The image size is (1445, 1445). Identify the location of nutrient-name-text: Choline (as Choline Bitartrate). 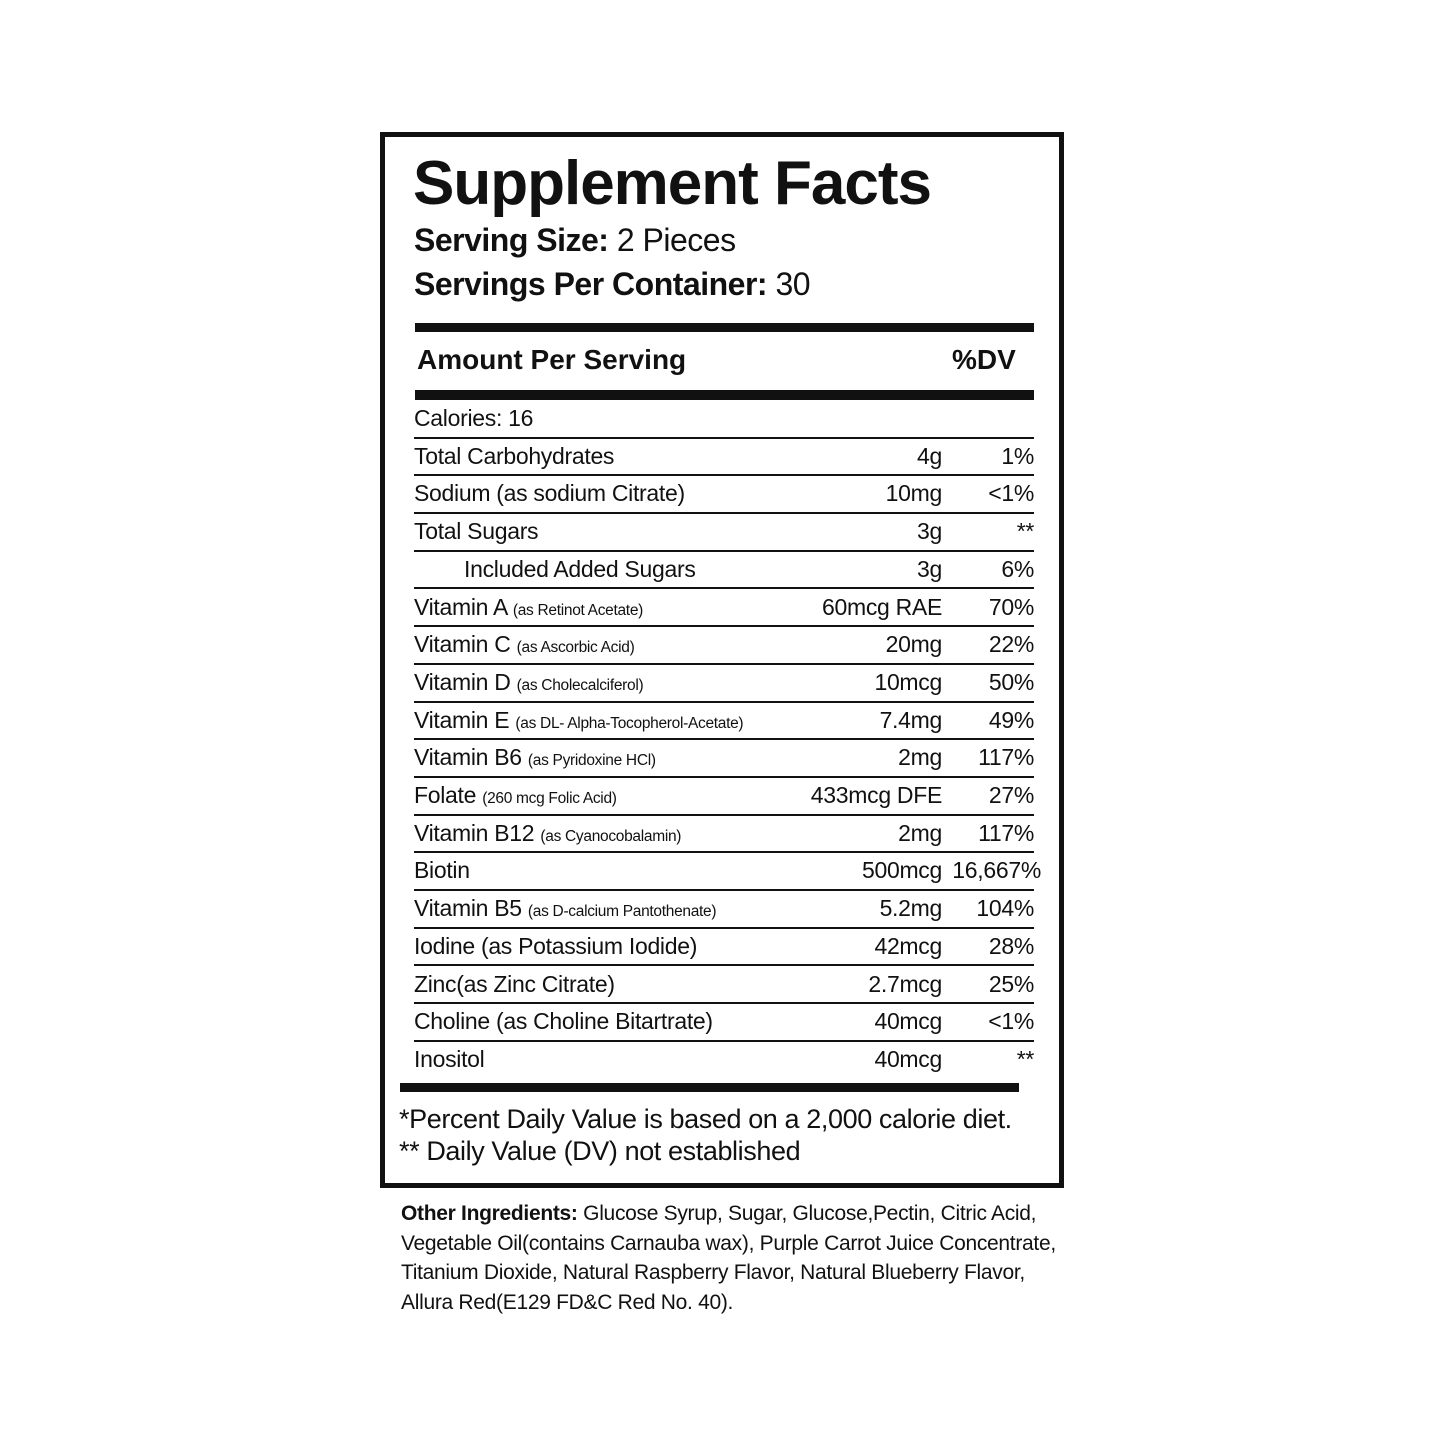
(563, 1021).